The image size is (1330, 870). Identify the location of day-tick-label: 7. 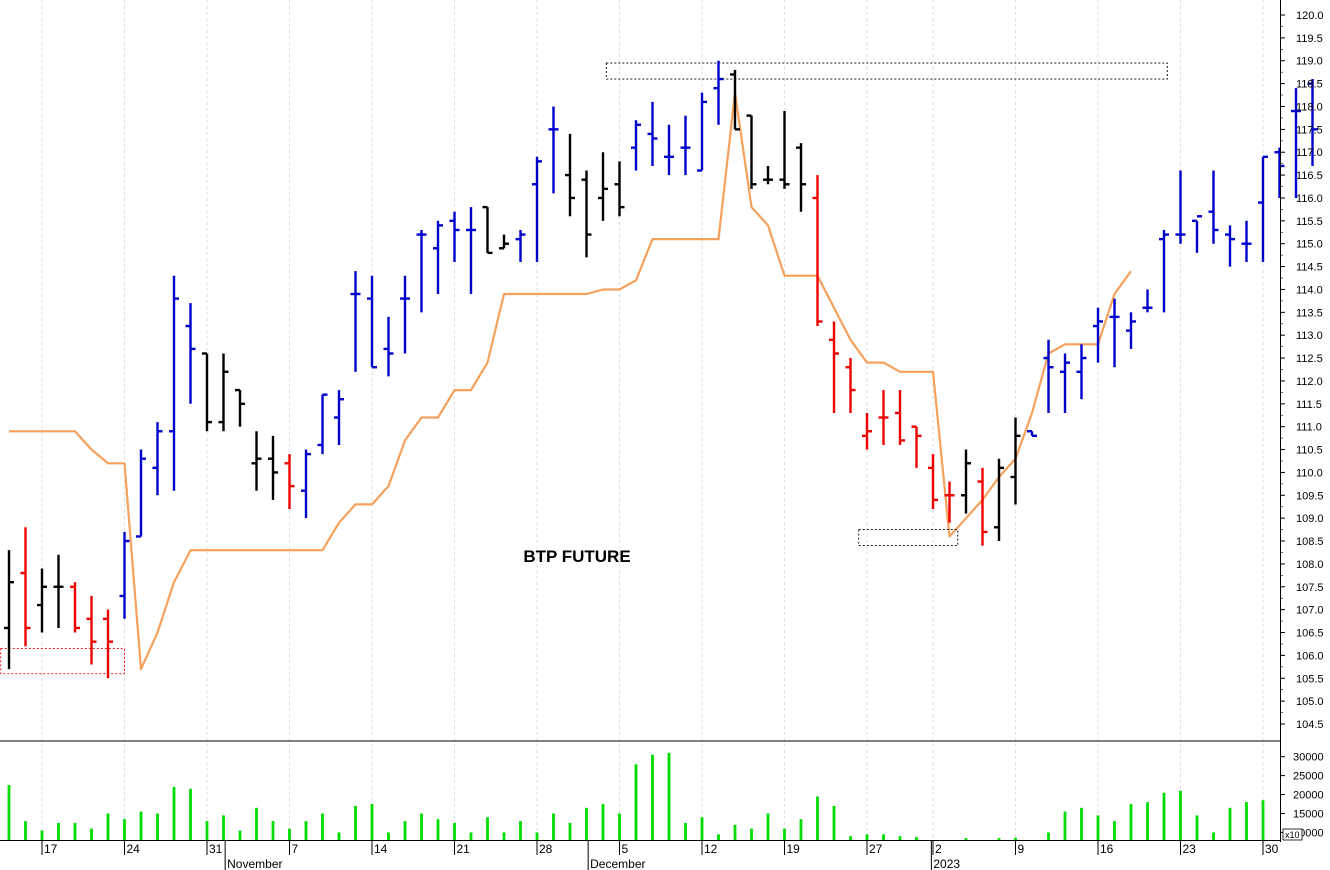
(295, 849).